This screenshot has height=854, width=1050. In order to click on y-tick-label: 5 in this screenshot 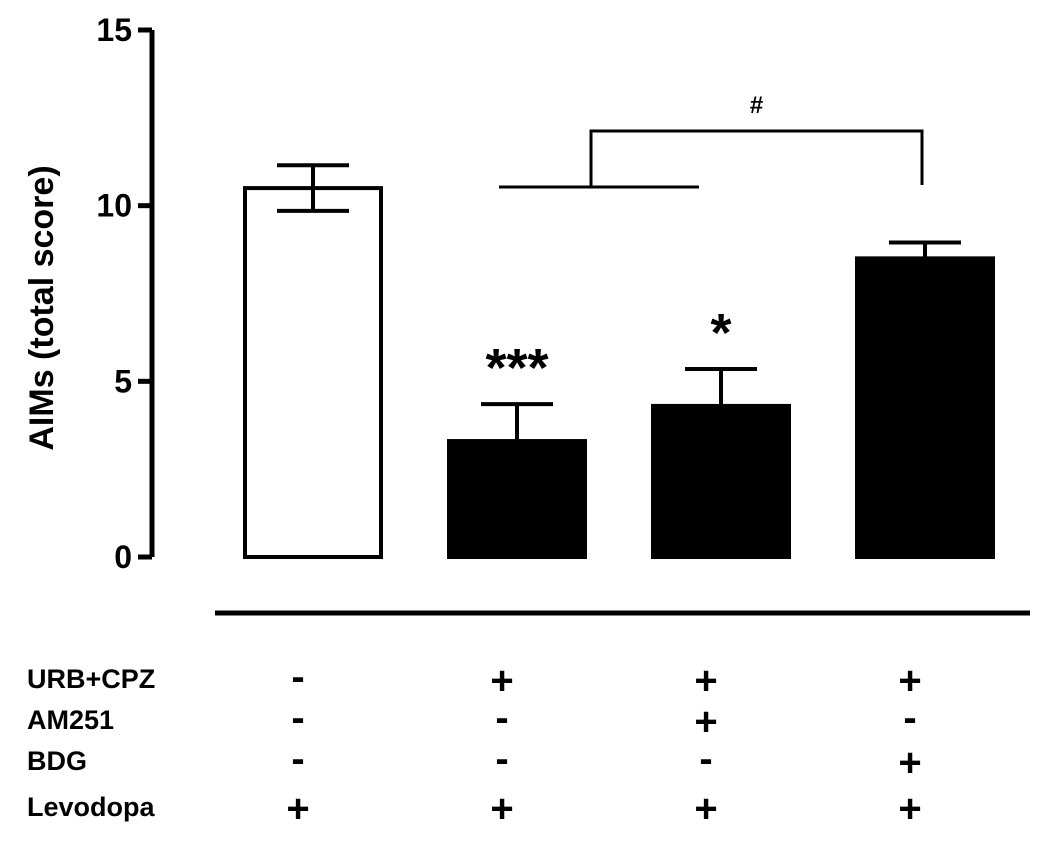, I will do `click(123, 381)`.